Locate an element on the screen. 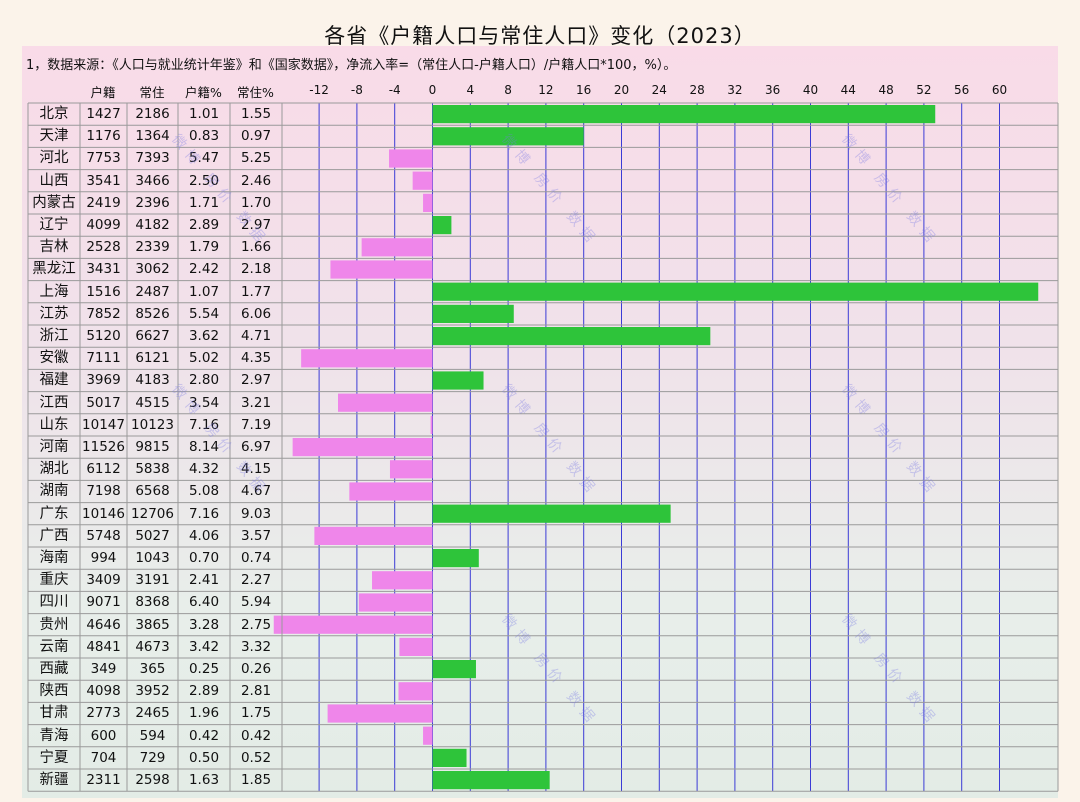 The image size is (1080, 802). cell-changzhu: 1364 is located at coordinates (152, 136).